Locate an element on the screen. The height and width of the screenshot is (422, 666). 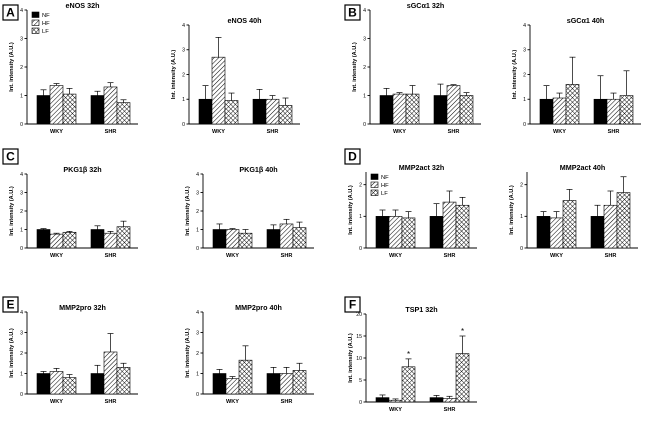
chart-title: MMP2pro 32h is located at coordinates (82, 307).